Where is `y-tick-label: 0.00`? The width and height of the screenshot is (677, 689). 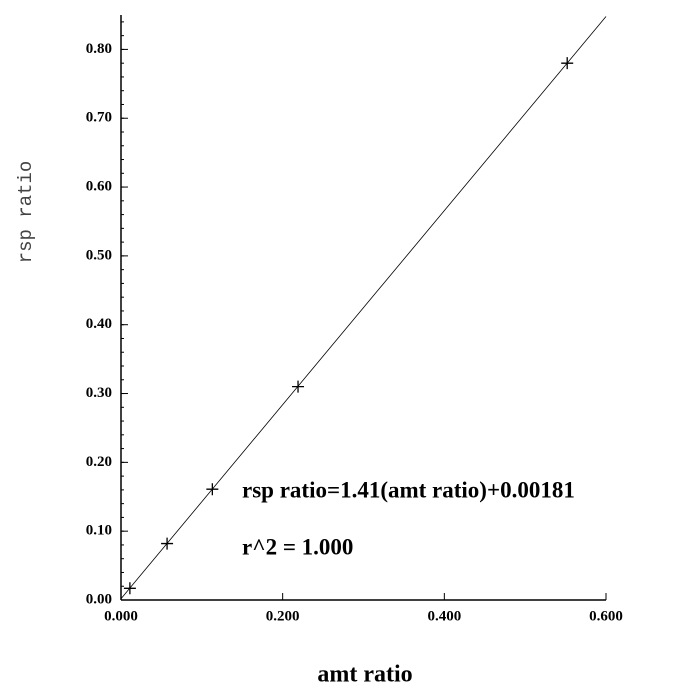
y-tick-label: 0.00 is located at coordinates (99, 599).